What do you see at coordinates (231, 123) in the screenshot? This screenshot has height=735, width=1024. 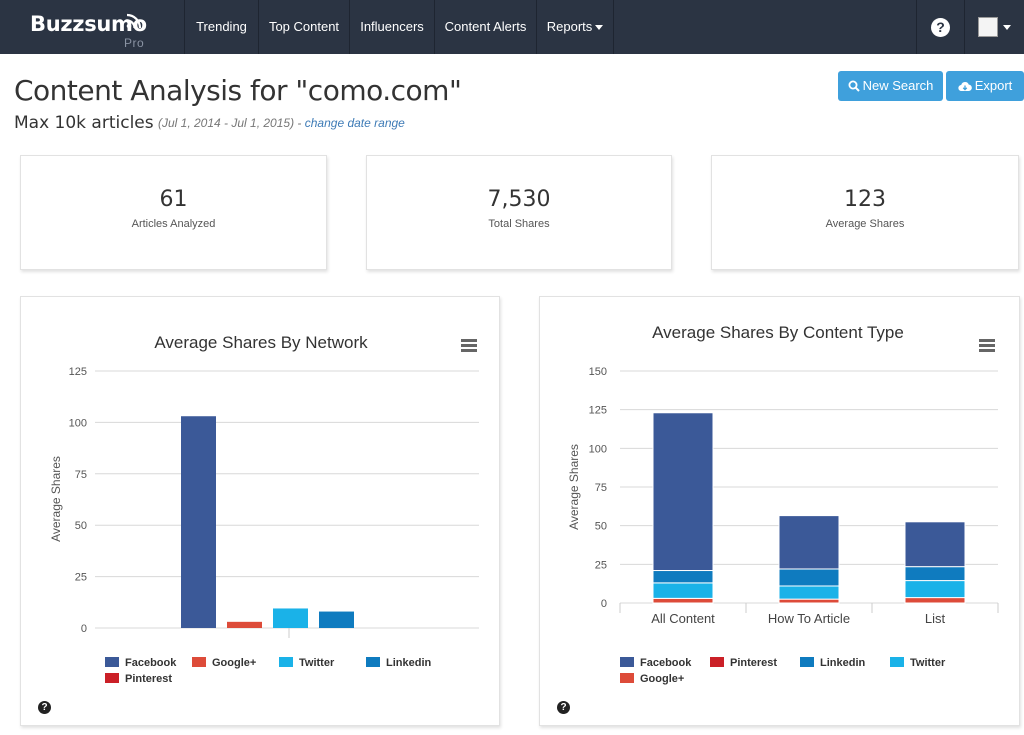 I see `date-range-text: (Jul 1, 2014 - Jul 1, 2015) -` at bounding box center [231, 123].